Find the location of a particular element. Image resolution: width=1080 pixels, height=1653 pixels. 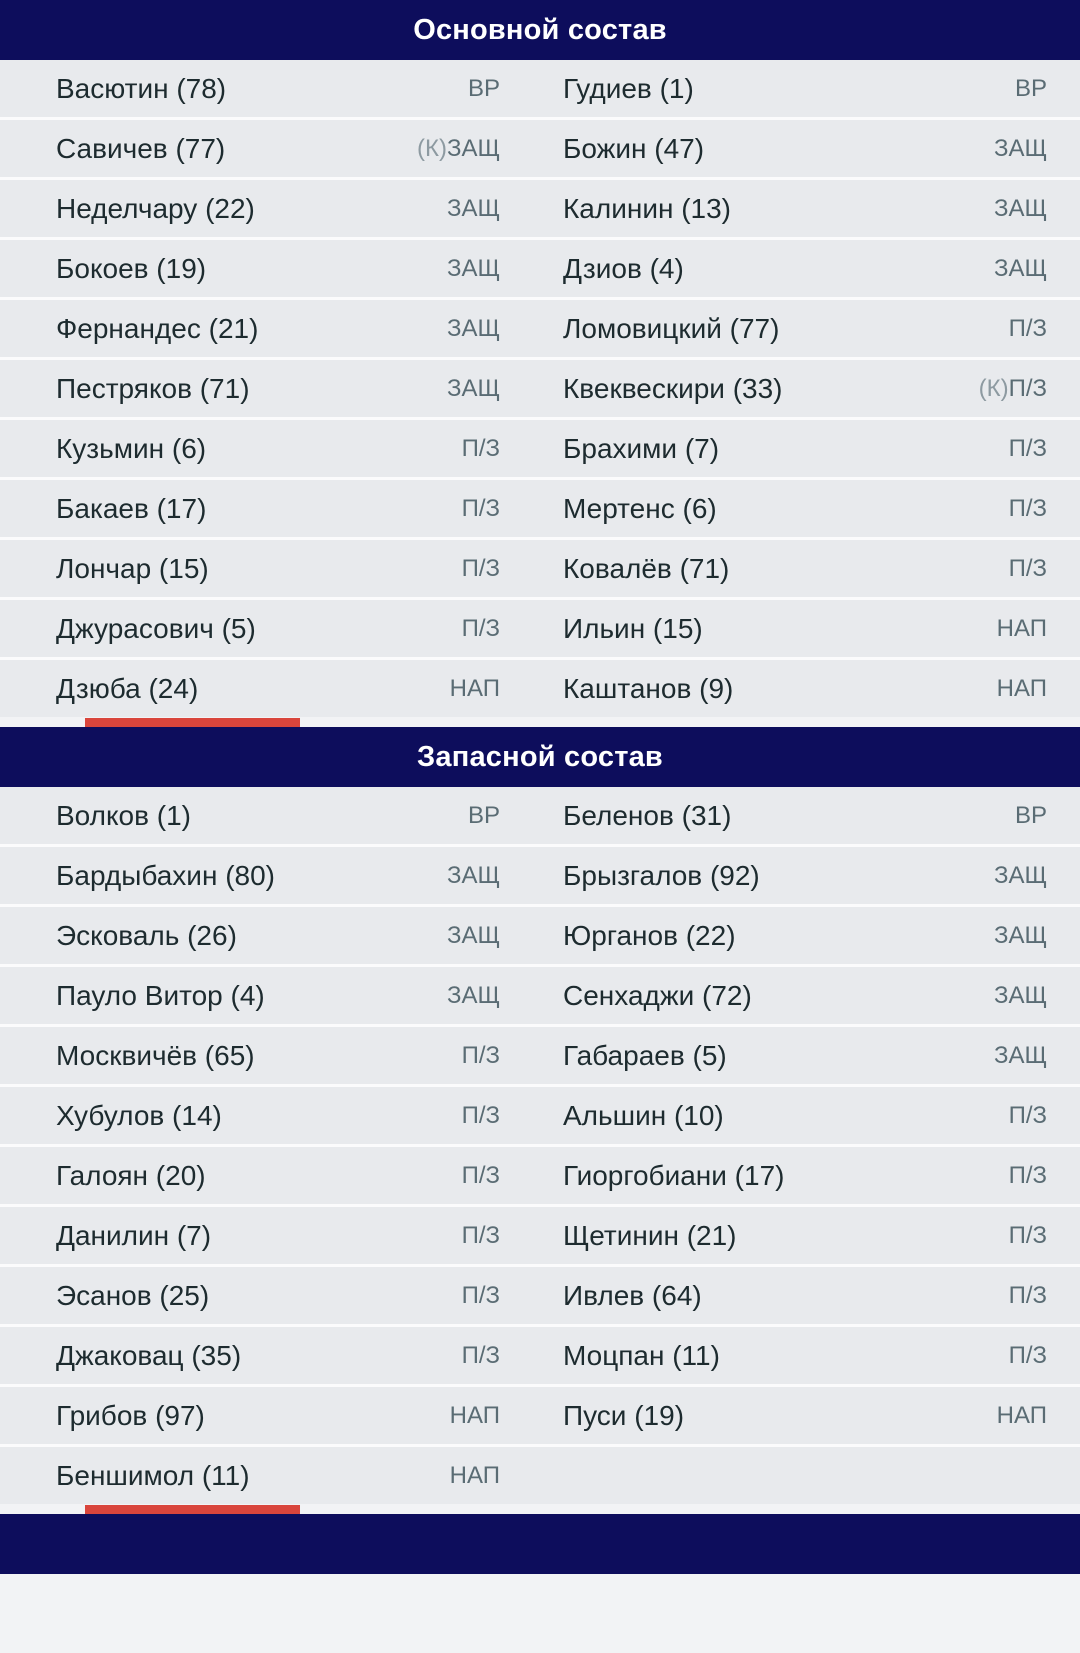

player-cell-left: Эсанов (25) П/З is located at coordinates (270, 1295).